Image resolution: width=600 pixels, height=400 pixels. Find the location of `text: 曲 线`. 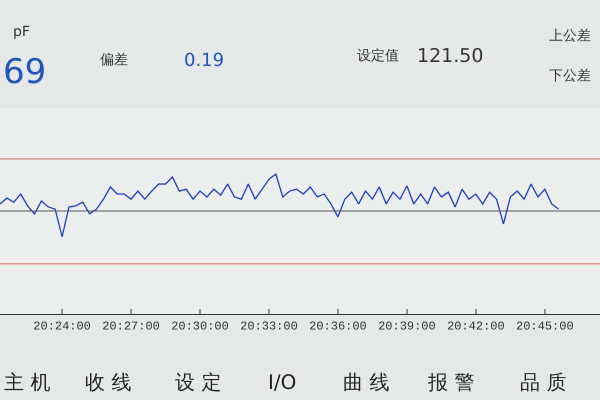

text: 曲 线 is located at coordinates (366, 382).